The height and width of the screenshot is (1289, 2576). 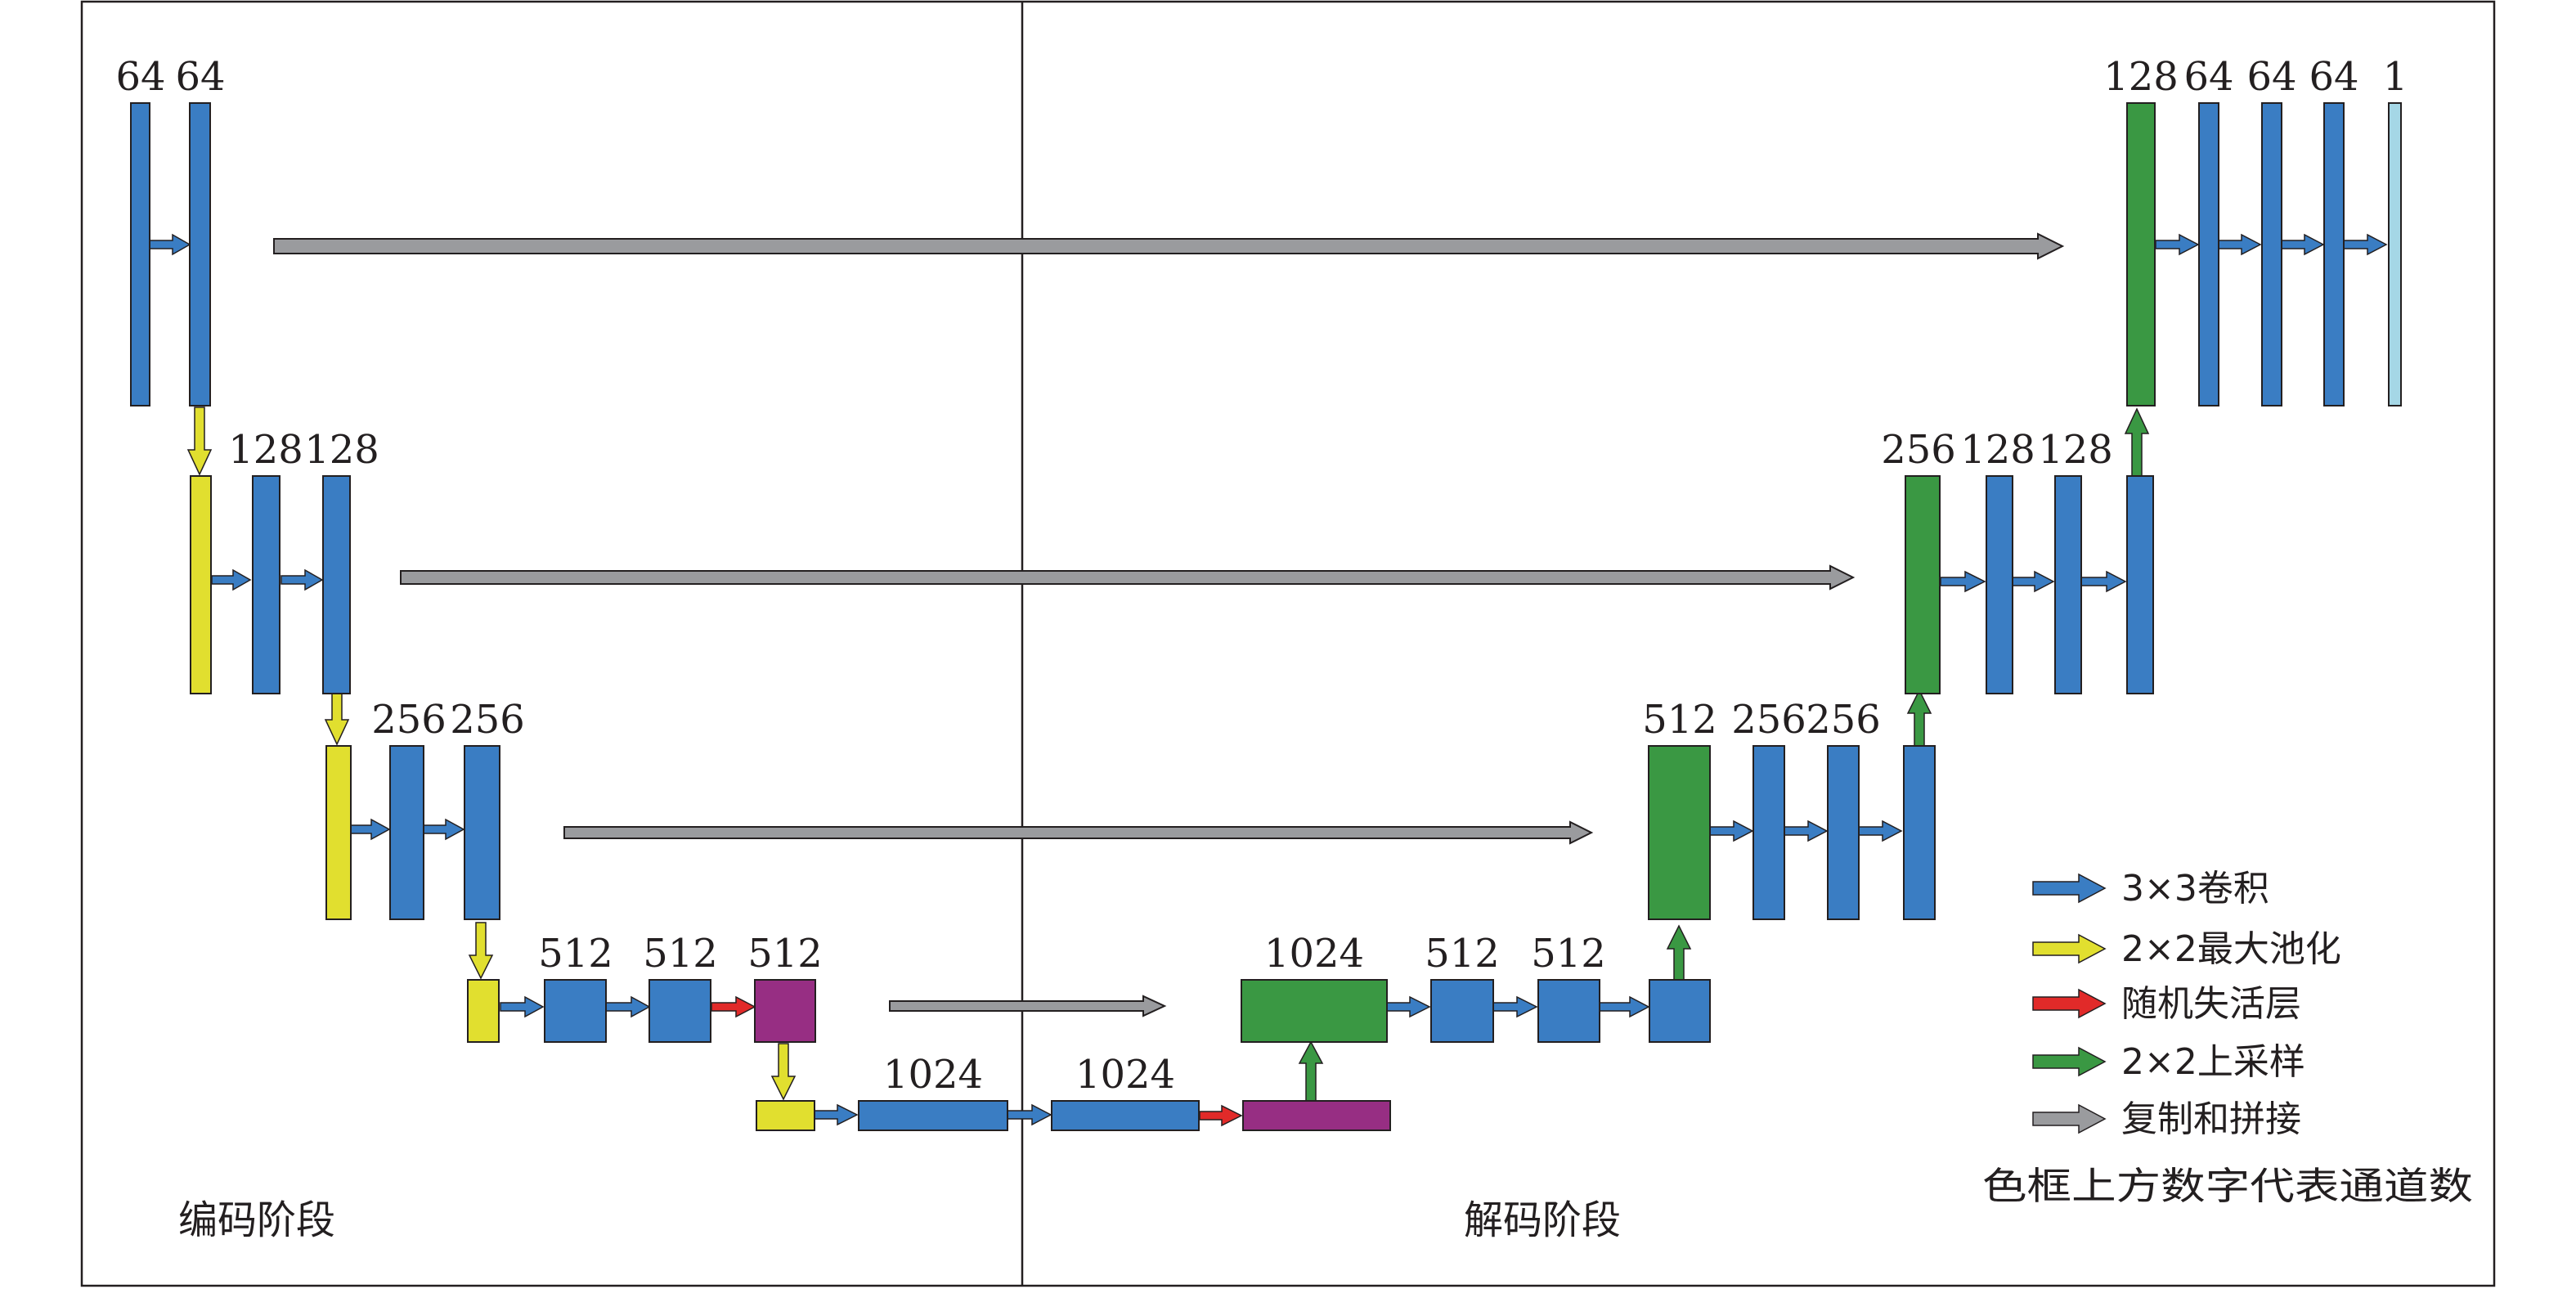 What do you see at coordinates (2069, 1004) in the screenshot?
I see `red-arrow-icon` at bounding box center [2069, 1004].